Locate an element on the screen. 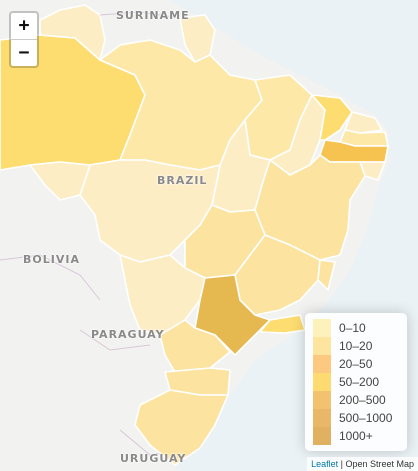 The height and width of the screenshot is (471, 418). state-ceara is located at coordinates (332, 117).